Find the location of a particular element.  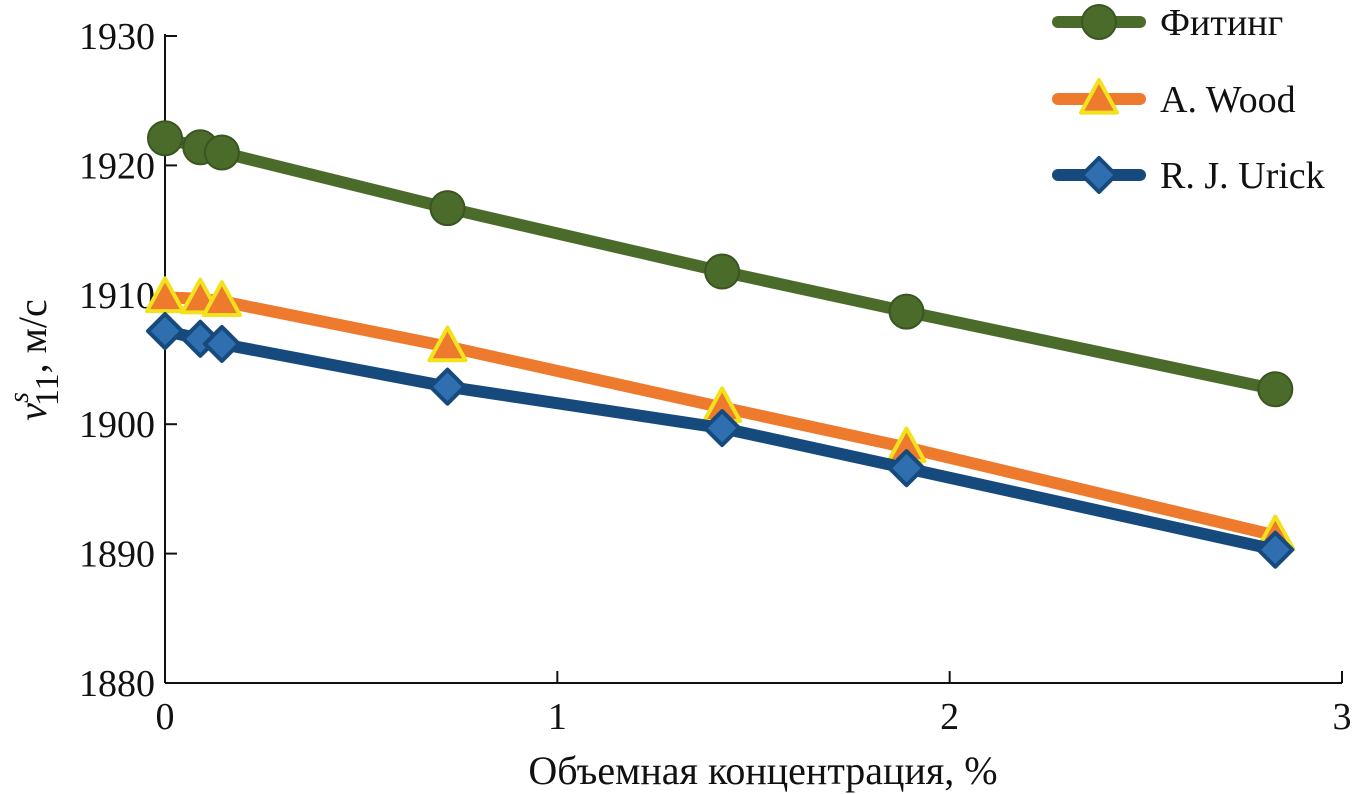

x-tick-label: 0 is located at coordinates (165, 717).